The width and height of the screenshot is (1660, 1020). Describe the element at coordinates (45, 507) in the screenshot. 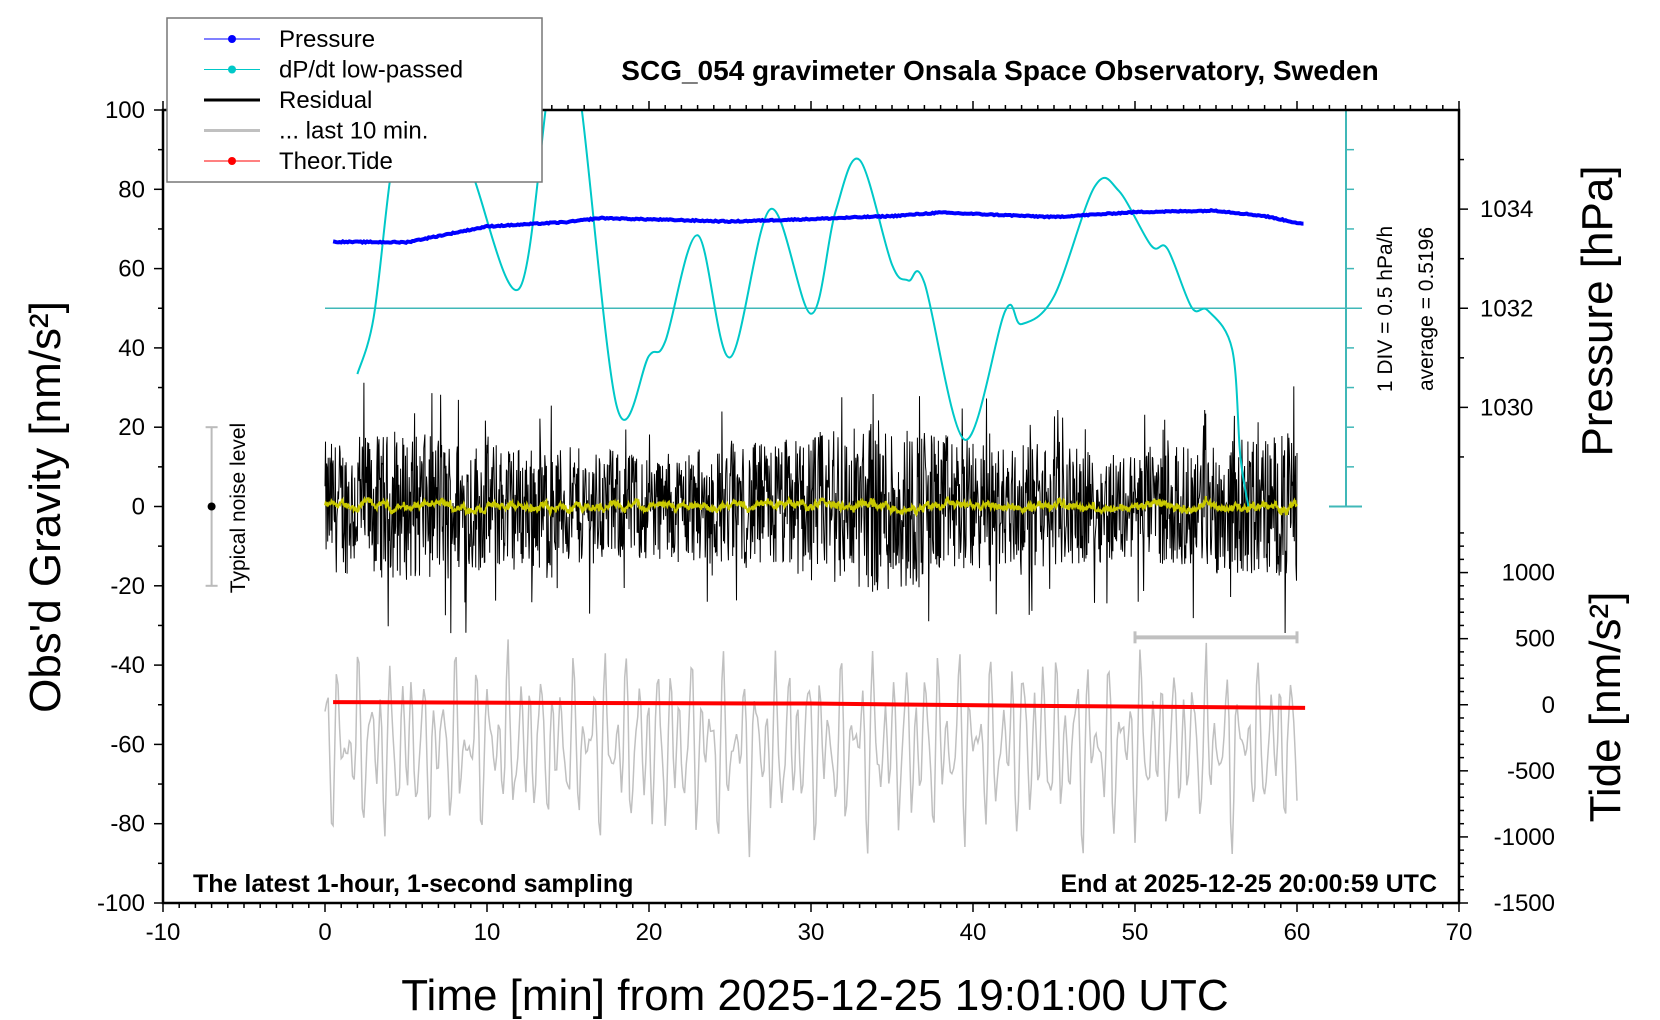

I see `y-axis-label-left: Obs'd Gravity [nm/s²]` at that location.